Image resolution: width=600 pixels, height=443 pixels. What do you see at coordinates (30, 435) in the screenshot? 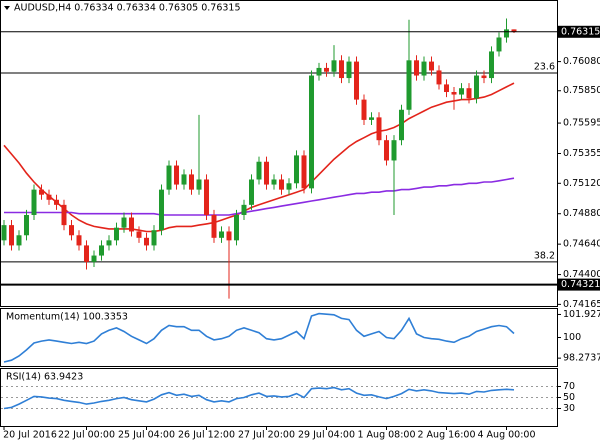
I see `x-tick-label: 20 Jul 2016` at bounding box center [30, 435].